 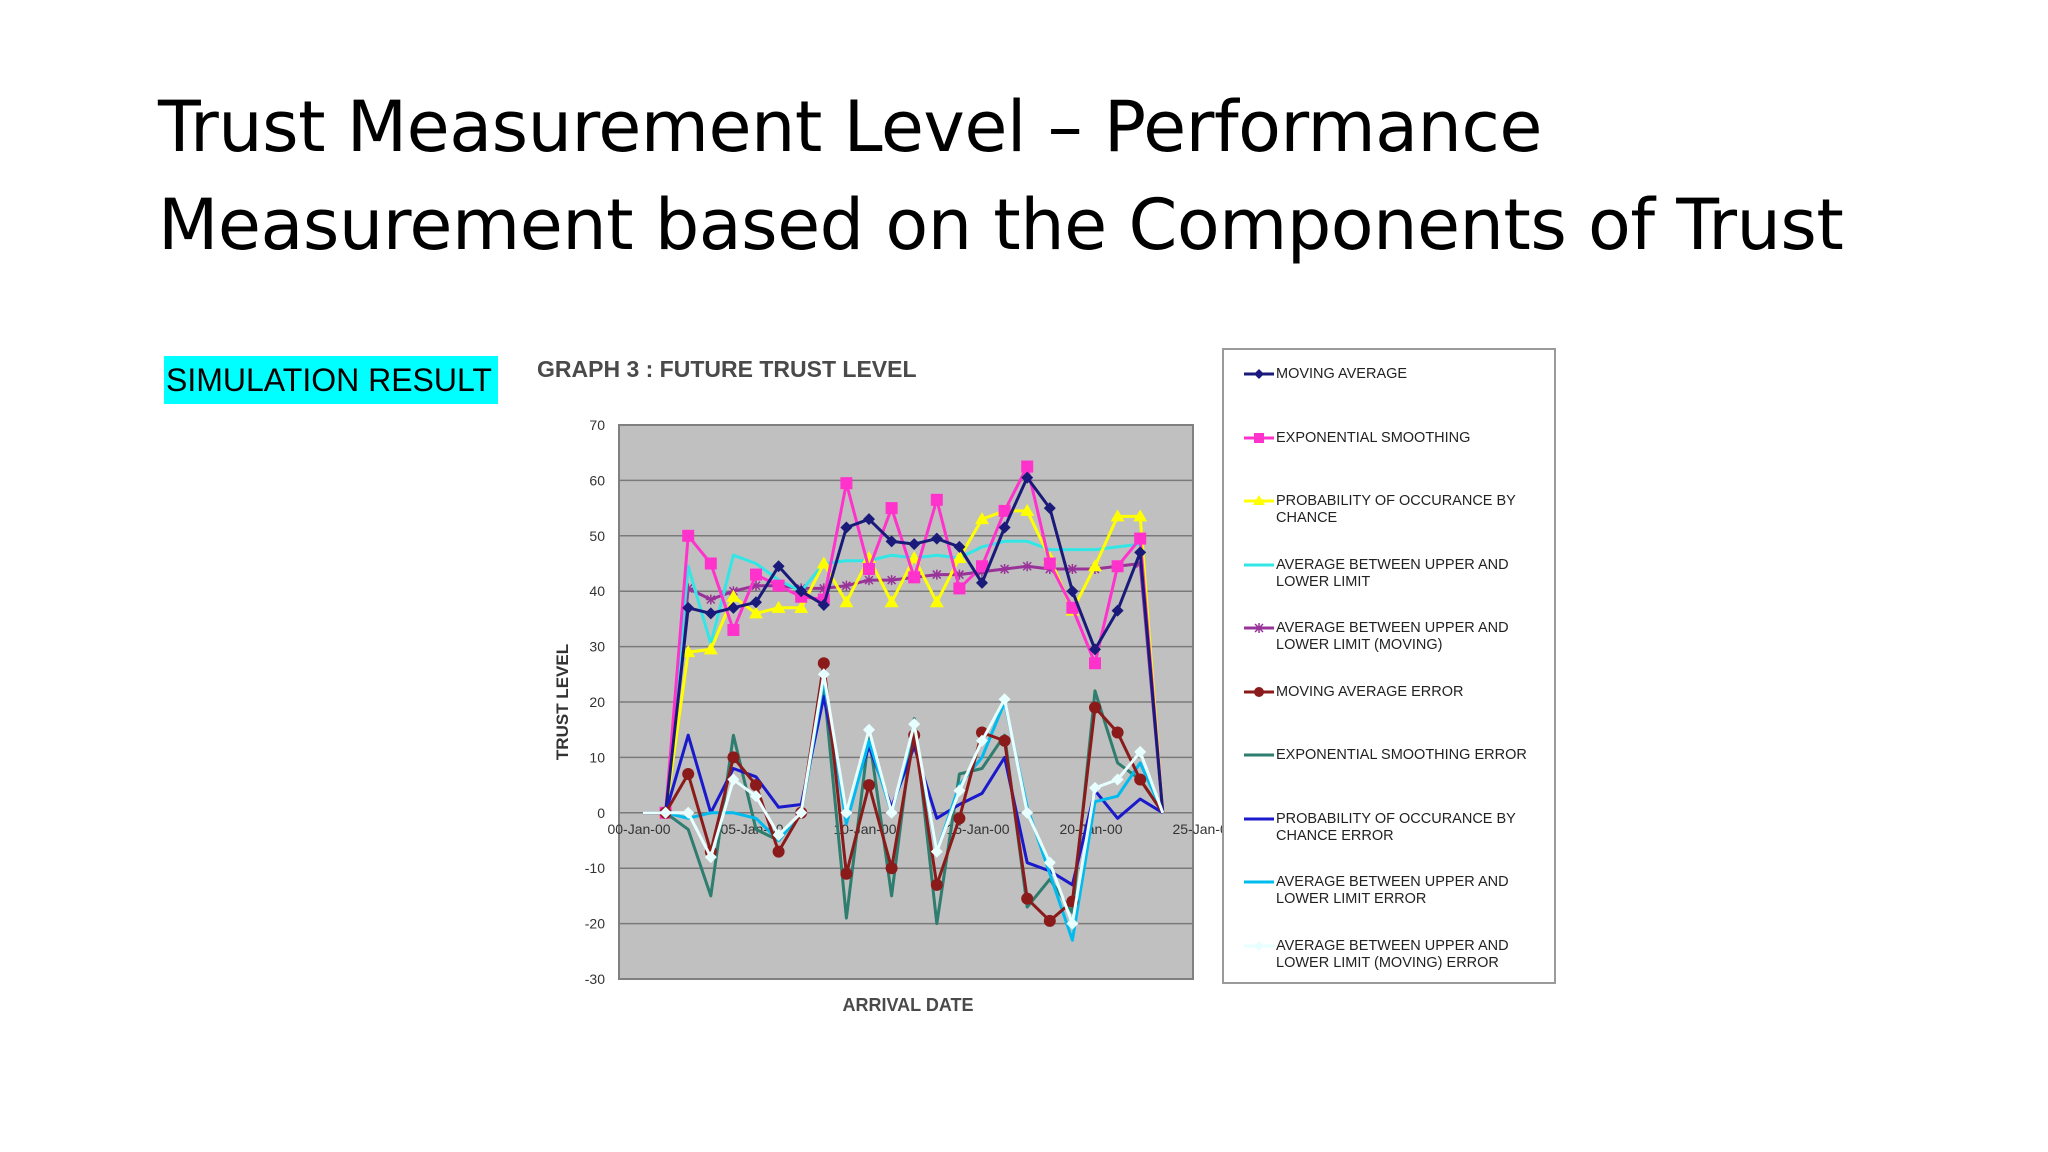 What do you see at coordinates (595, 924) in the screenshot?
I see `y-tick-label: -20` at bounding box center [595, 924].